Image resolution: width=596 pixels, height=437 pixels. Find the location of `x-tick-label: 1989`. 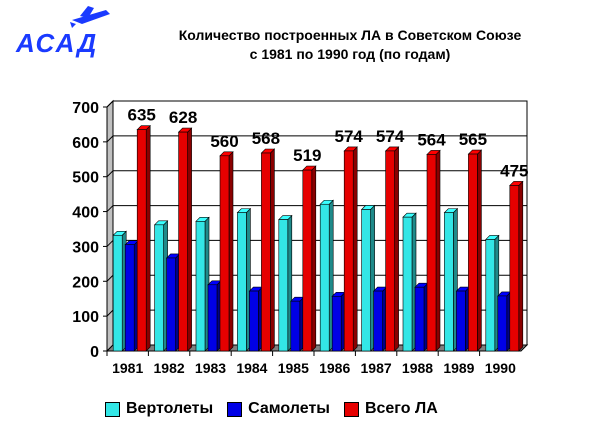

x-tick-label: 1989 is located at coordinates (458, 368).